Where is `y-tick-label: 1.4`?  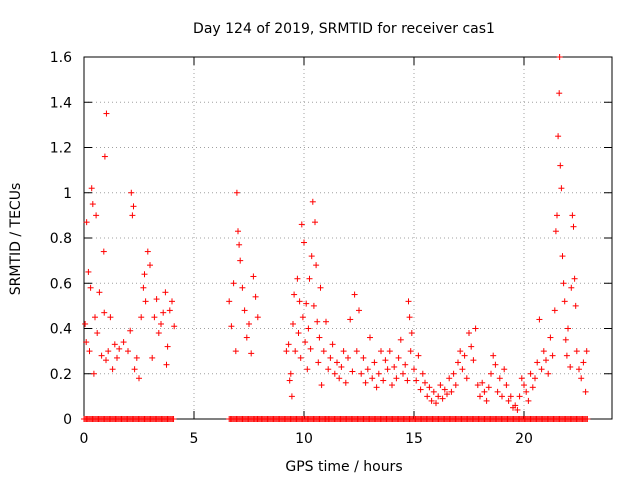 y-tick-label: 1.4 is located at coordinates (61, 103).